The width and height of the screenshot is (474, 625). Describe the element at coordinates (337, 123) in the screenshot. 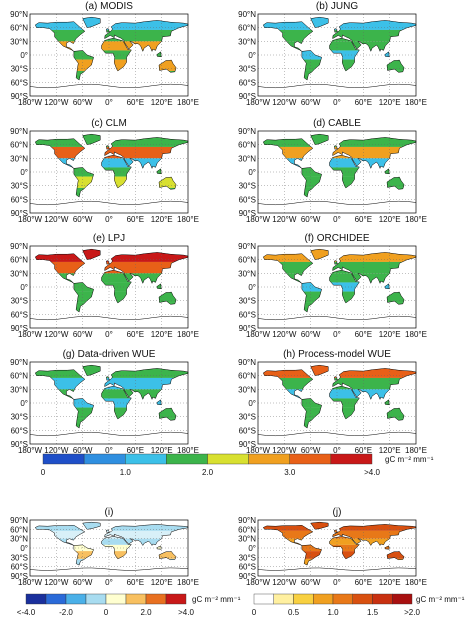

I see `panel-title: (d) CABLE` at that location.